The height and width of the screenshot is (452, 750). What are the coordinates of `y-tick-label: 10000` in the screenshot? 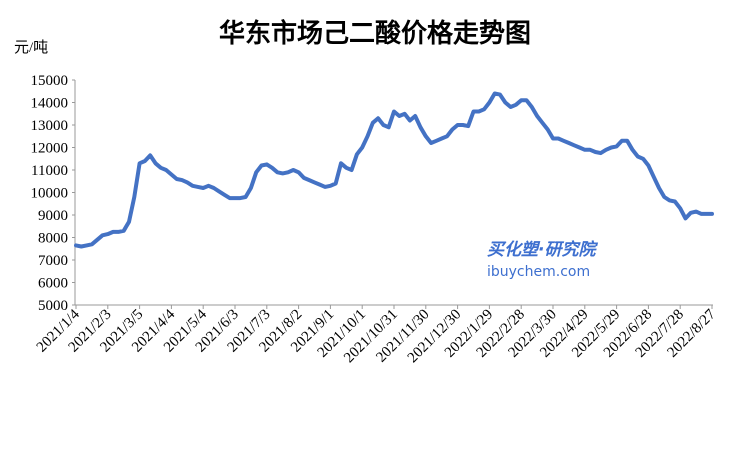 It's located at (50, 194).